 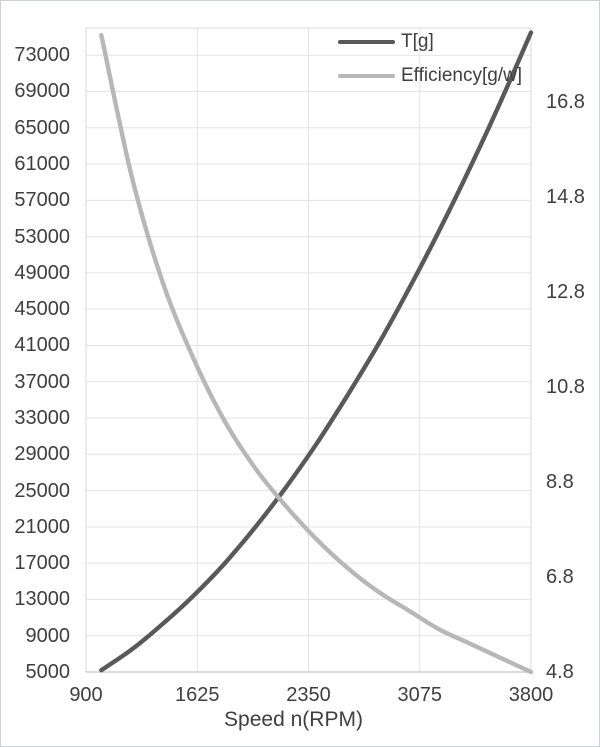 I want to click on x-axis-tick-label: 3075, so click(x=420, y=695).